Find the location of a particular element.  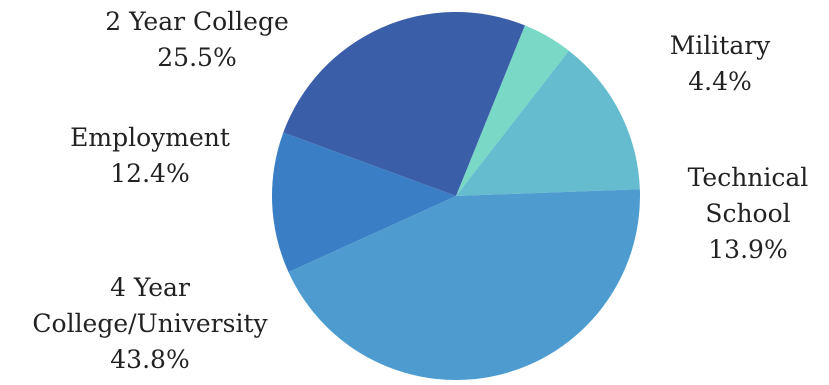

slice-label-military: Military 4.4% is located at coordinates (720, 64).